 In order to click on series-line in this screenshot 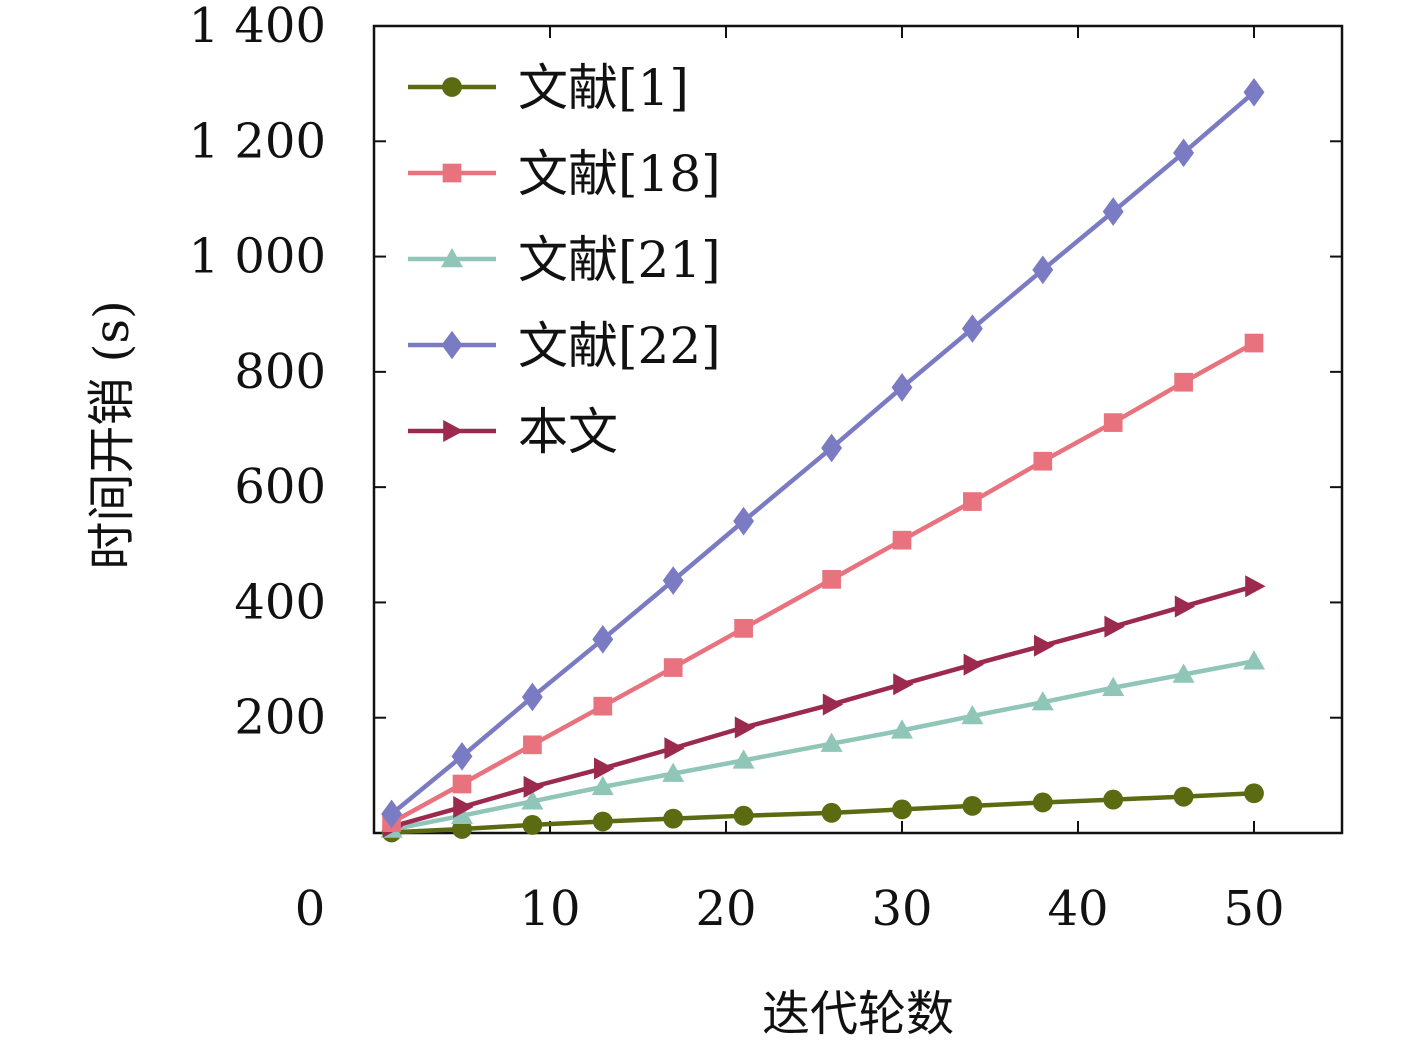, I will do `click(823, 745)`.